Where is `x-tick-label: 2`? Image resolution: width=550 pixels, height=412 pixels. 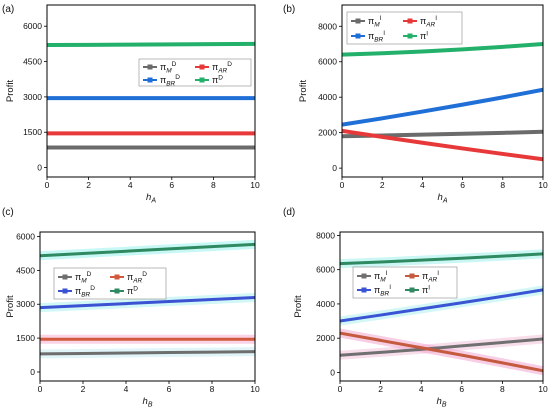
x-tick-label: 2 is located at coordinates (380, 389).